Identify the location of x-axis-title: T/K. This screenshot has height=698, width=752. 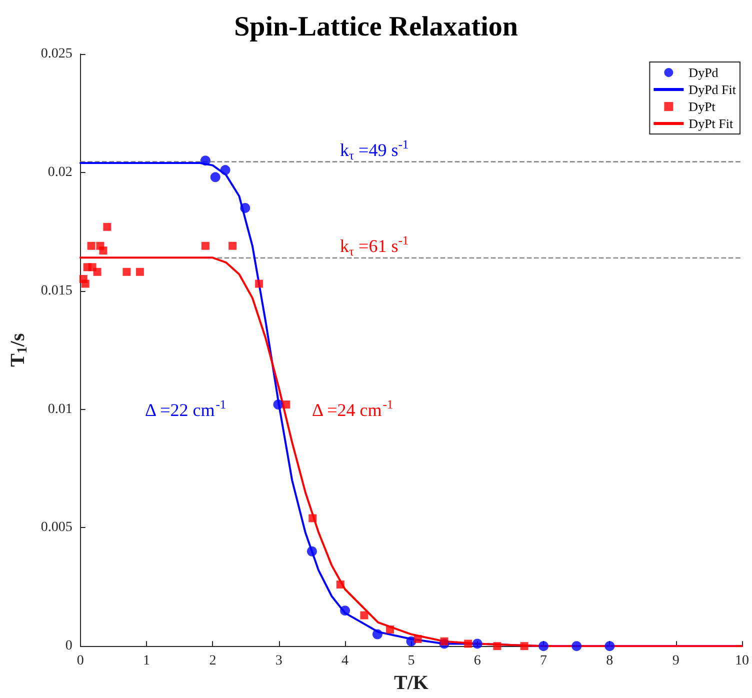
(411, 683).